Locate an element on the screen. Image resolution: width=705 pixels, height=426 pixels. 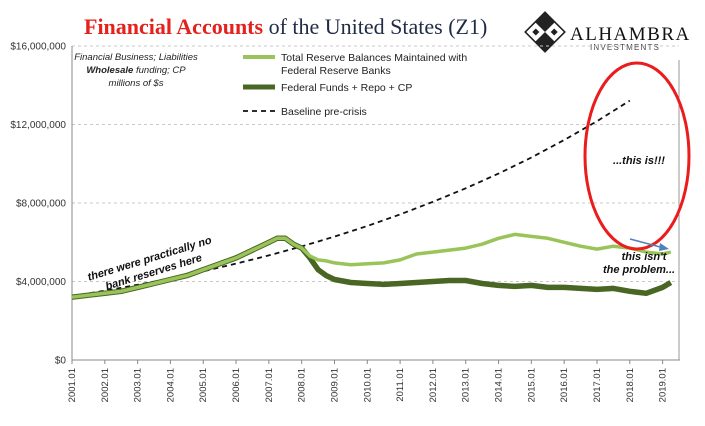
annotation-this-isnt-line-1: this isn't is located at coordinates (645, 257).